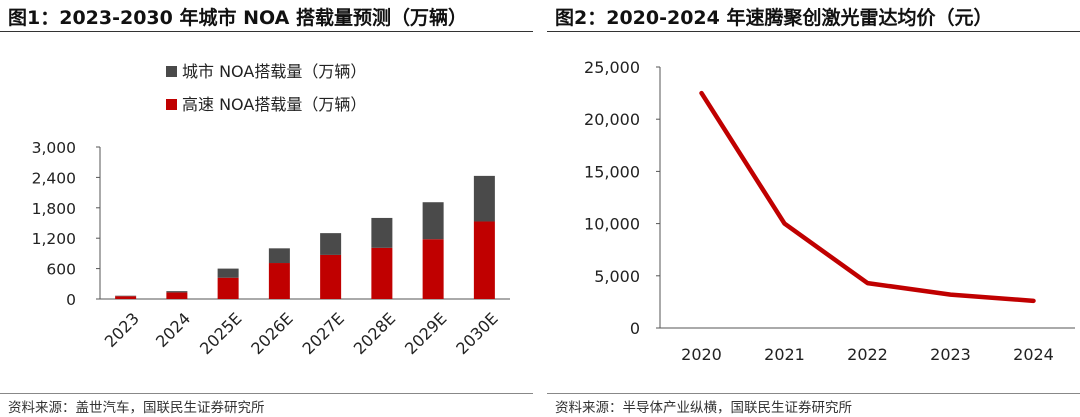 The image size is (1080, 417). Describe the element at coordinates (774, 18) in the screenshot. I see `chart-title: 图2：2020-2024 年速腾聚创激光雷达均价（元）` at that location.